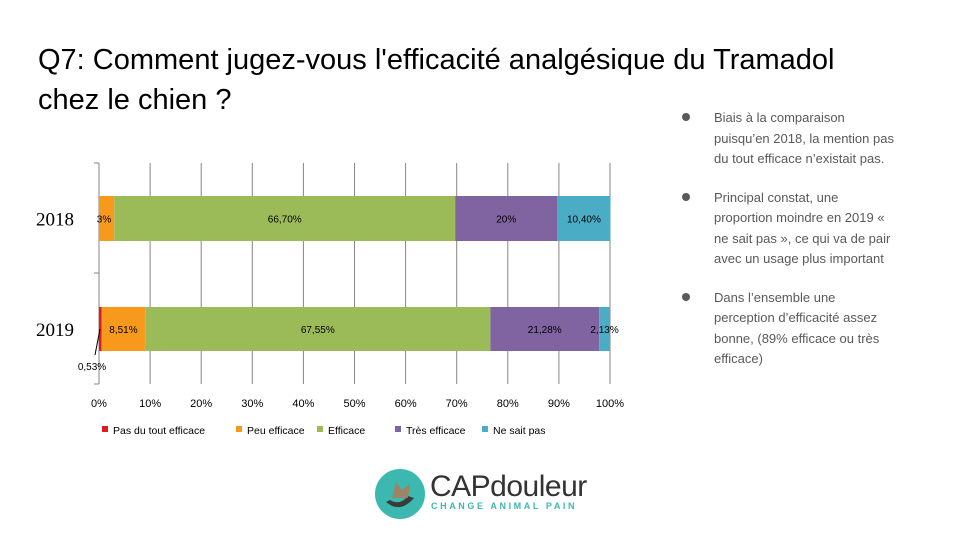 The height and width of the screenshot is (540, 960). Describe the element at coordinates (400, 494) in the screenshot. I see `logo-emblem-icon` at that location.